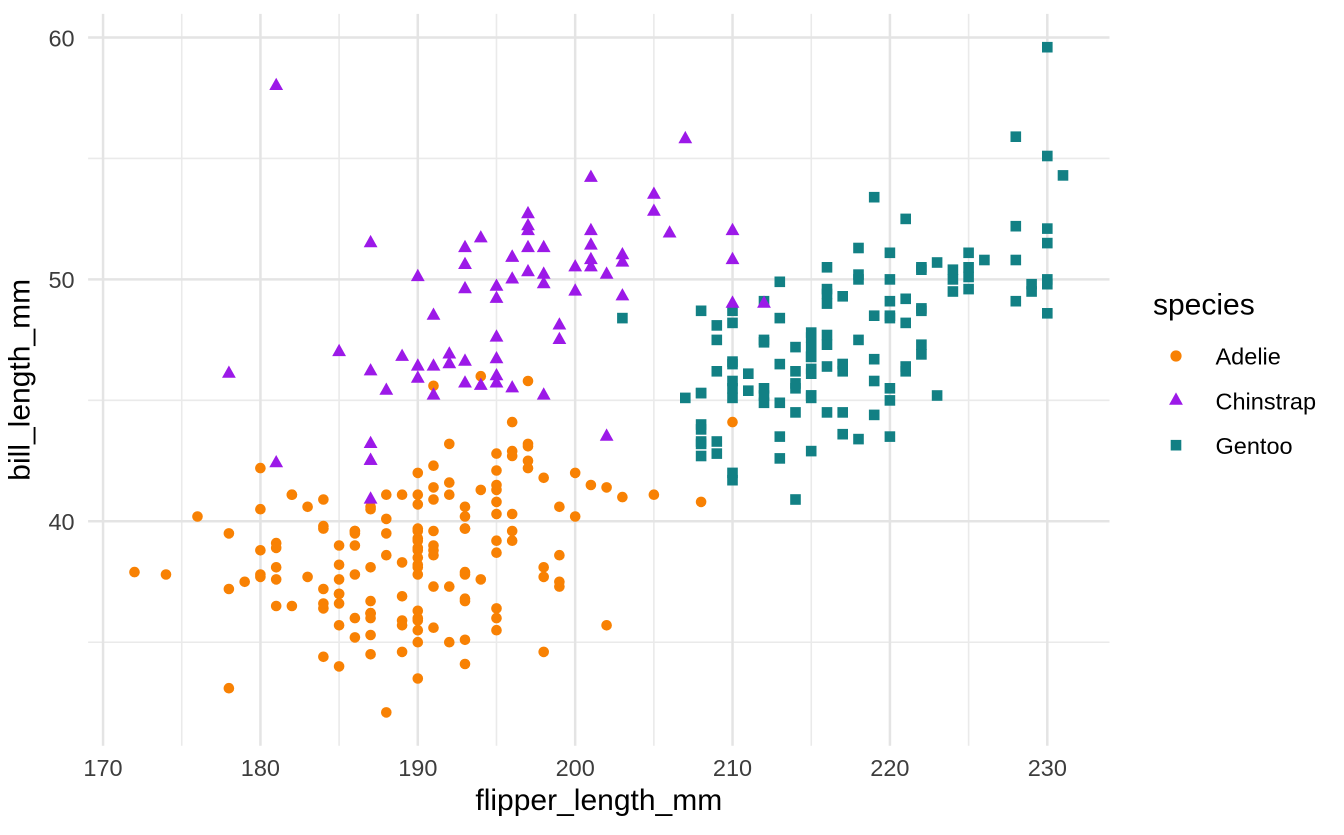 The width and height of the screenshot is (1344, 835). Describe the element at coordinates (1047, 768) in the screenshot. I see `svg-text: 230` at that location.